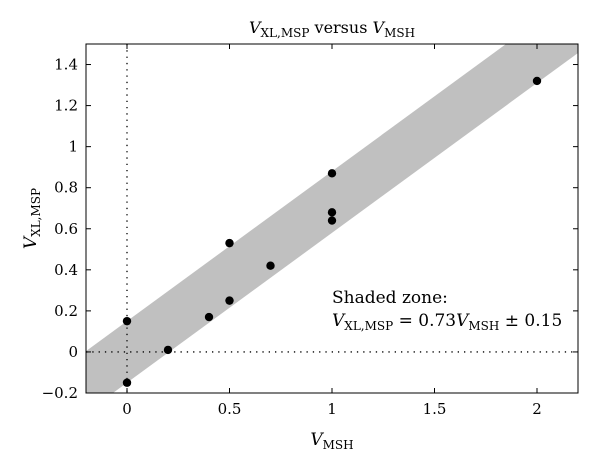  Describe the element at coordinates (332, 29) in the screenshot. I see `chart-title: VXL,MSP versus VMSH` at that location.